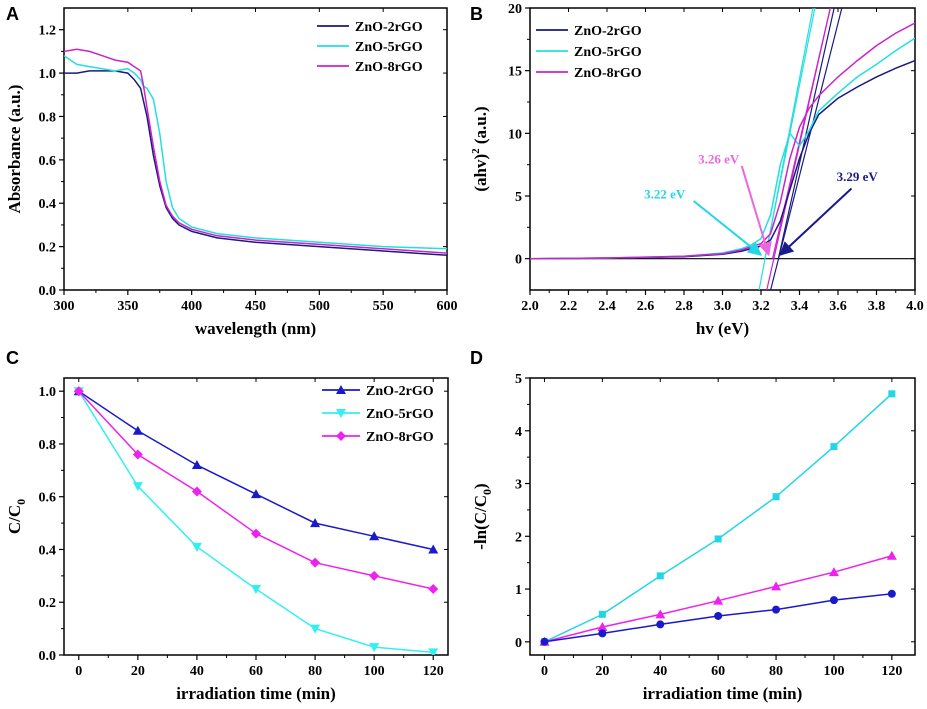  What do you see at coordinates (515, 134) in the screenshot?
I see `y-tick-label: 10` at bounding box center [515, 134].